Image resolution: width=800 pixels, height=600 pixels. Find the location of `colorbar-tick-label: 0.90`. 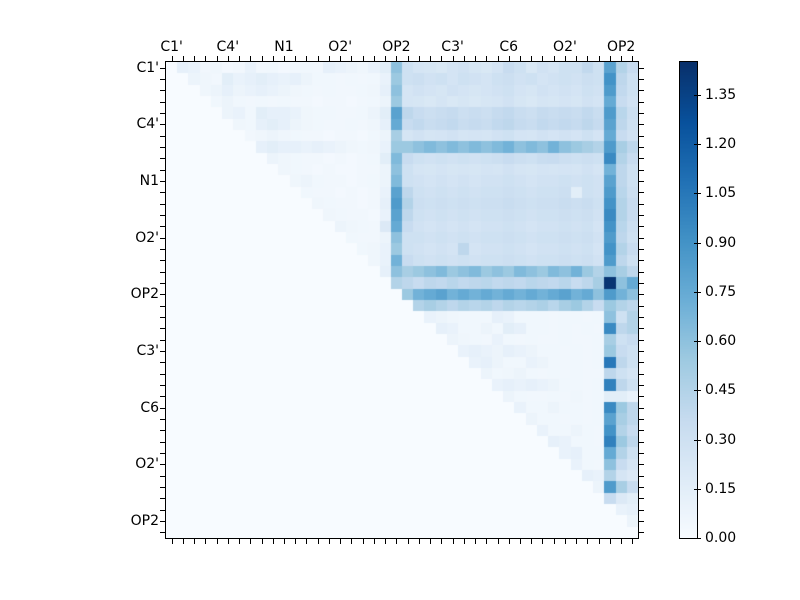

colorbar-tick-label: 0.90 is located at coordinates (721, 243).